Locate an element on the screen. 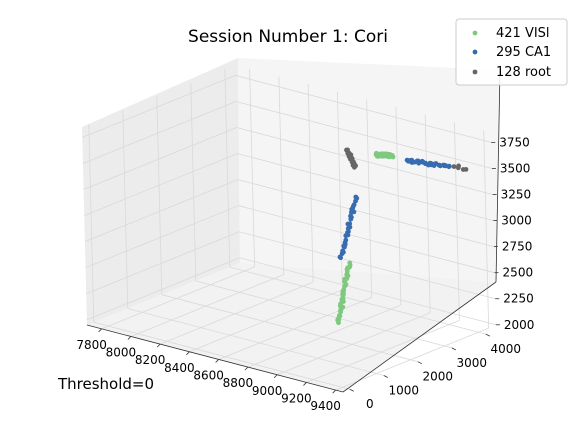  legend: 421 VISl 295 CA1 128 root is located at coordinates (511, 52).